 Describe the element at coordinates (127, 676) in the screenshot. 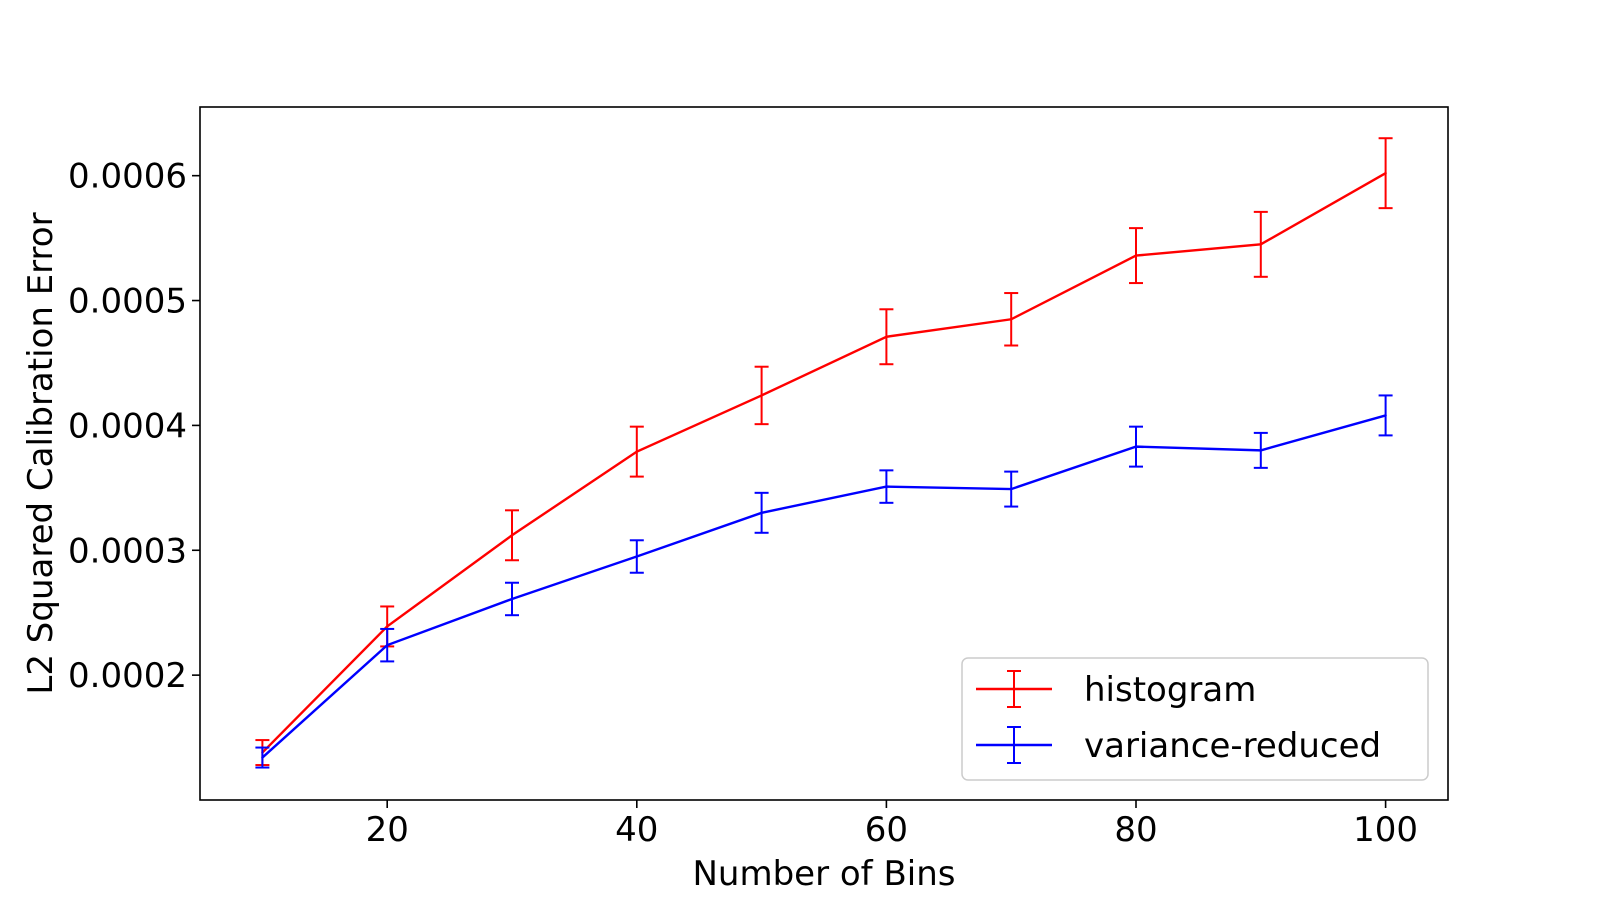

I see `y-tick-label: 0.0002` at that location.